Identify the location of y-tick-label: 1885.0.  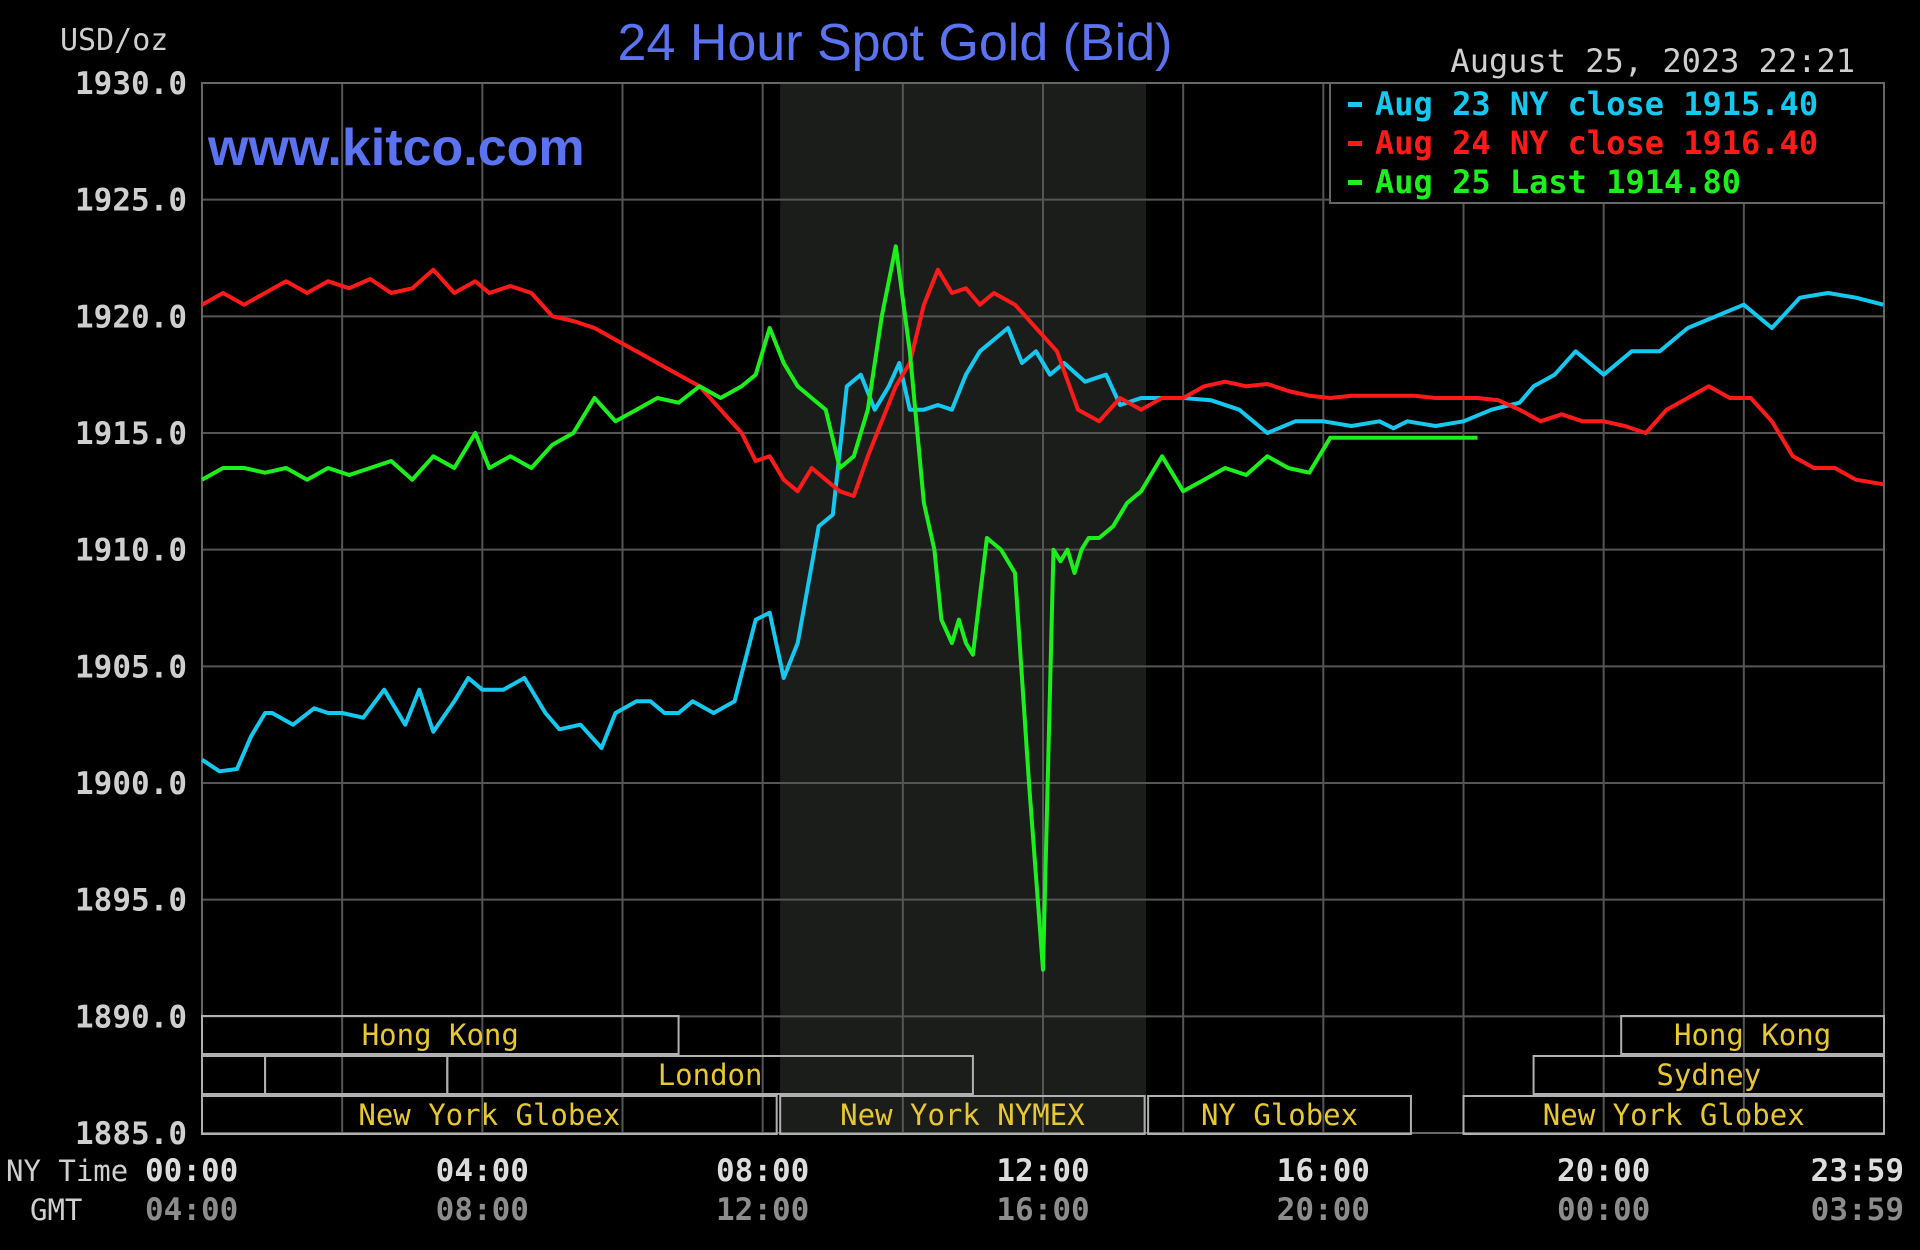
(131, 1134).